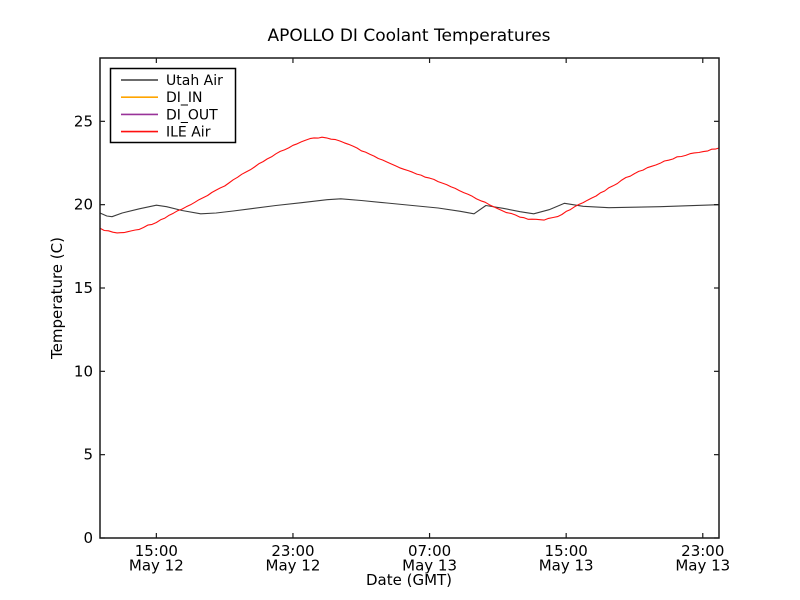 This screenshot has width=800, height=600. Describe the element at coordinates (409, 208) in the screenshot. I see `series-line-utah-air` at that location.